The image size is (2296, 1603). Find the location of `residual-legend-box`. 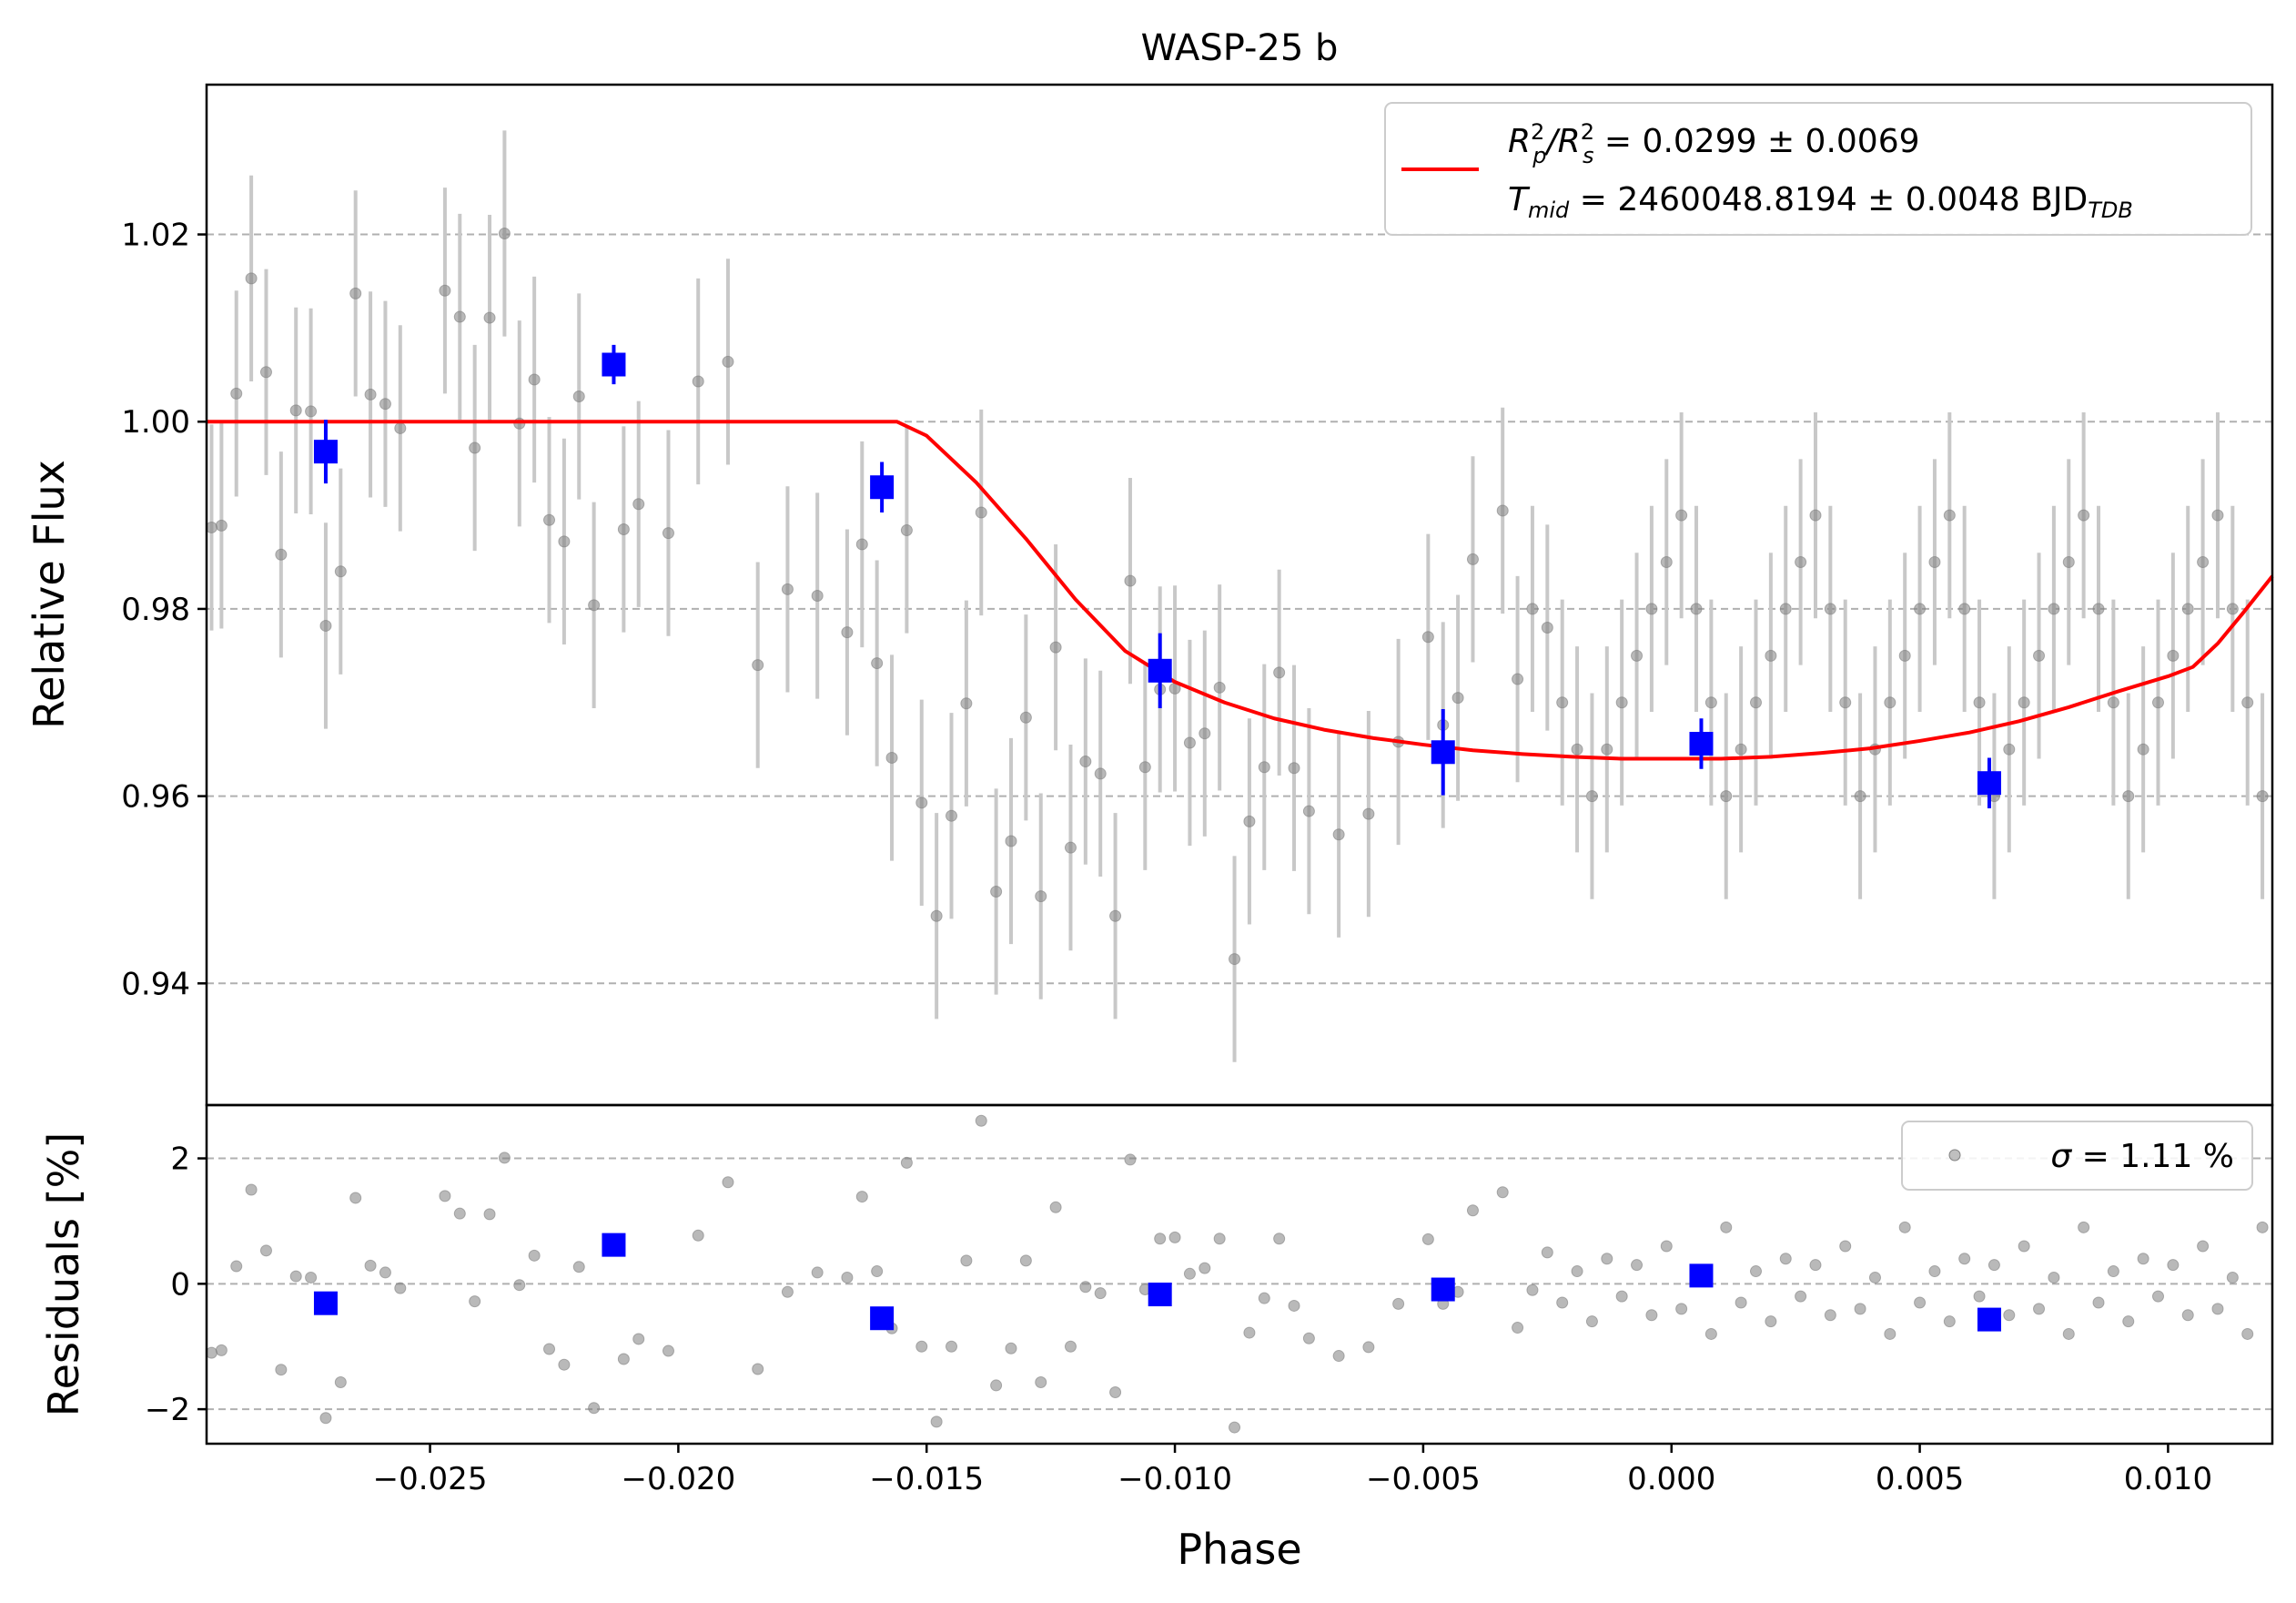

residual-legend-box is located at coordinates (2077, 1156).